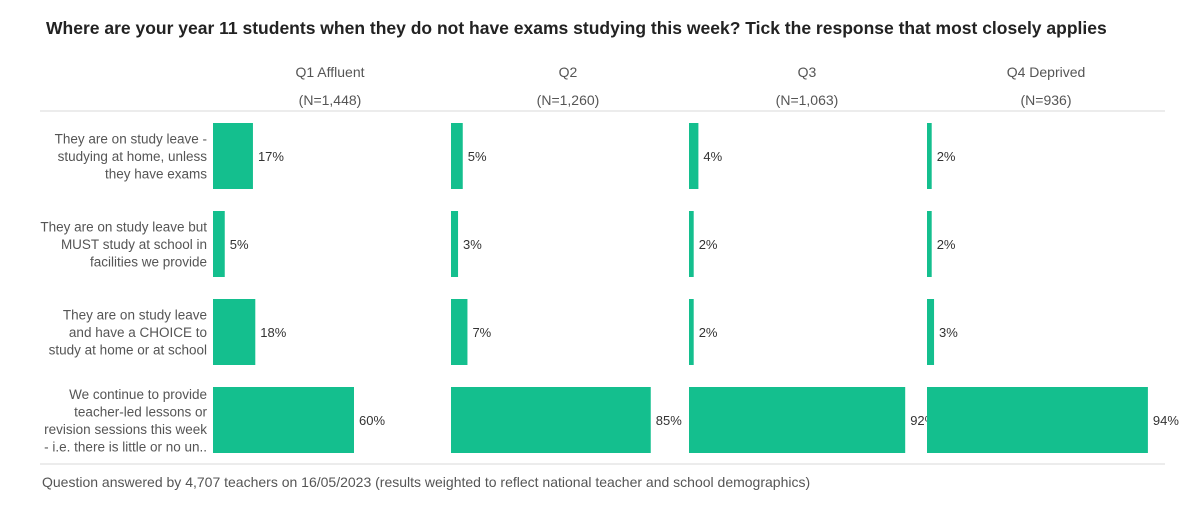  Describe the element at coordinates (1166, 420) in the screenshot. I see `value-label-4-4: 94%` at that location.